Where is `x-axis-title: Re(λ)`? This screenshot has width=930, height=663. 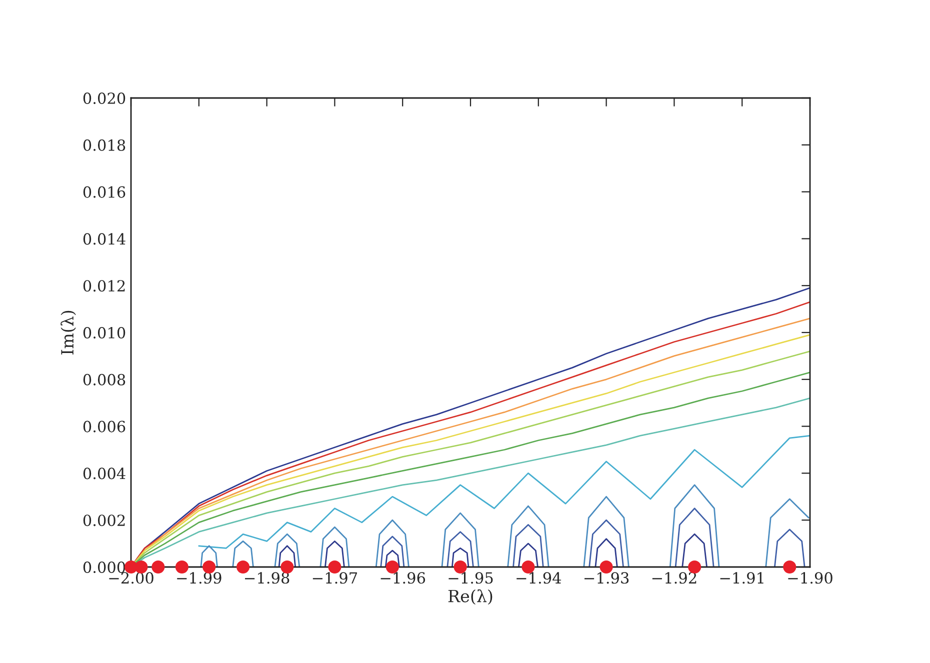 x-axis-title: Re(λ) is located at coordinates (470, 597).